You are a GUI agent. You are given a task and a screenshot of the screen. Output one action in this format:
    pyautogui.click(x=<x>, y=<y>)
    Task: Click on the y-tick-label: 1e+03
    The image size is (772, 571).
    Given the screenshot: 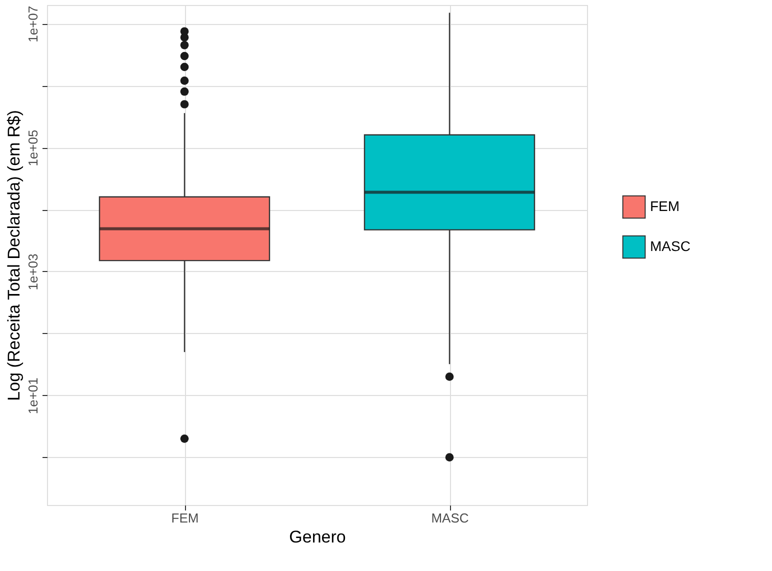 What is the action you would take?
    pyautogui.click(x=33, y=272)
    